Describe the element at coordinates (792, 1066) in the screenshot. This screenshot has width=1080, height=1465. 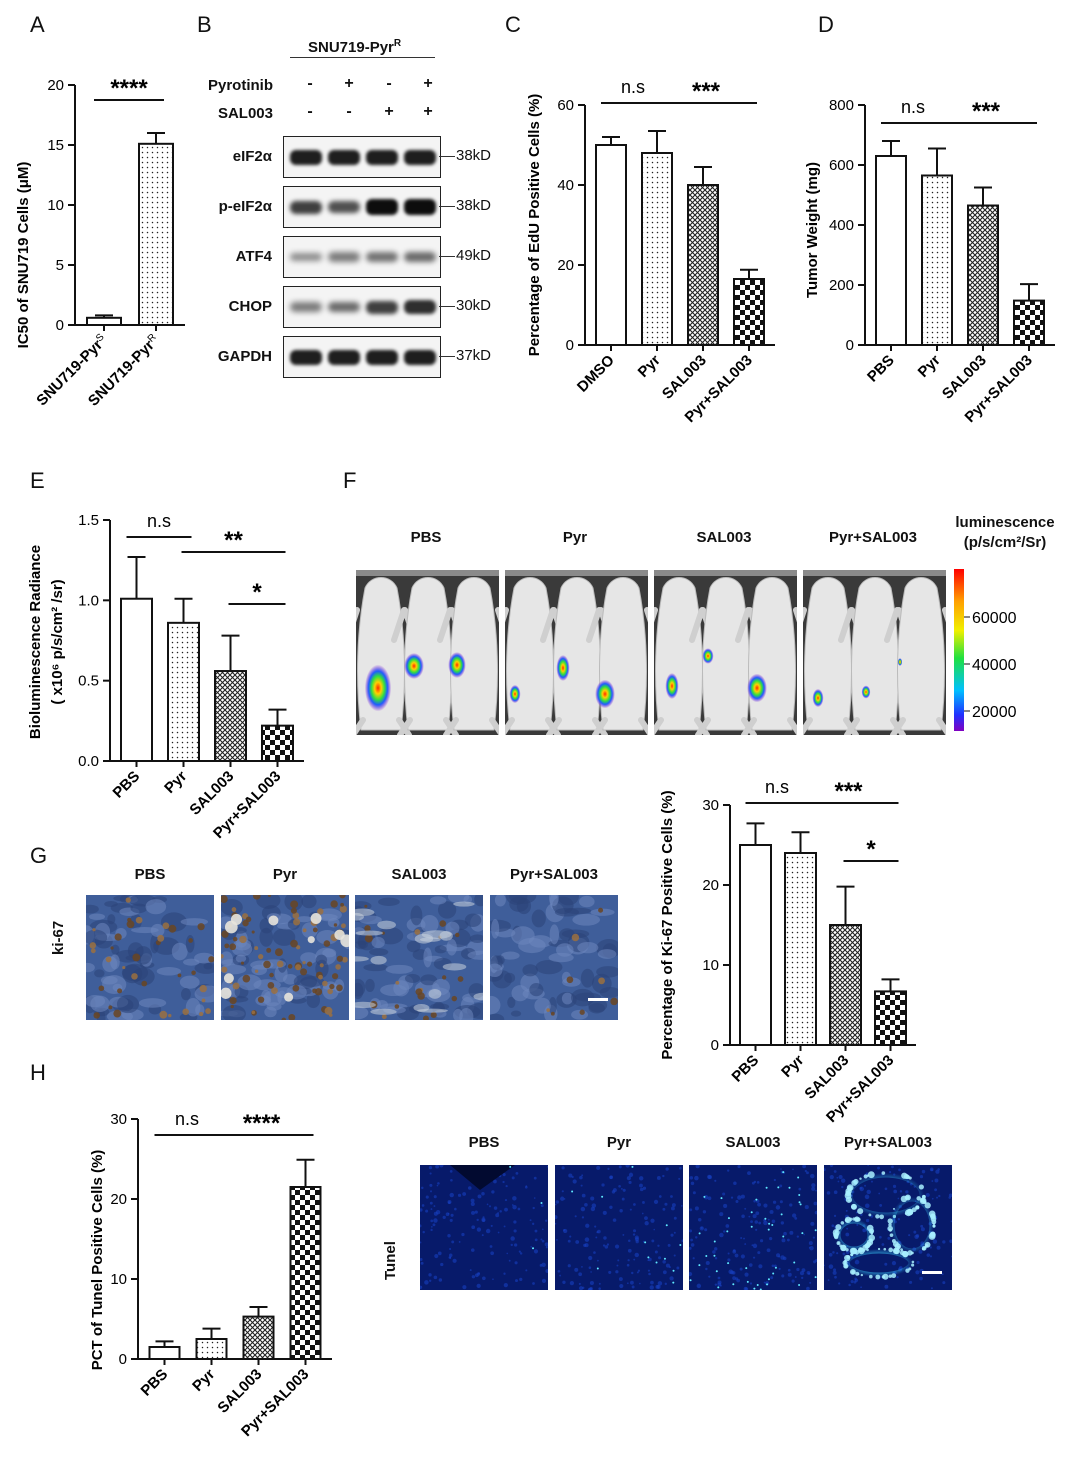
I see `x-tick-label: Pyr` at that location.